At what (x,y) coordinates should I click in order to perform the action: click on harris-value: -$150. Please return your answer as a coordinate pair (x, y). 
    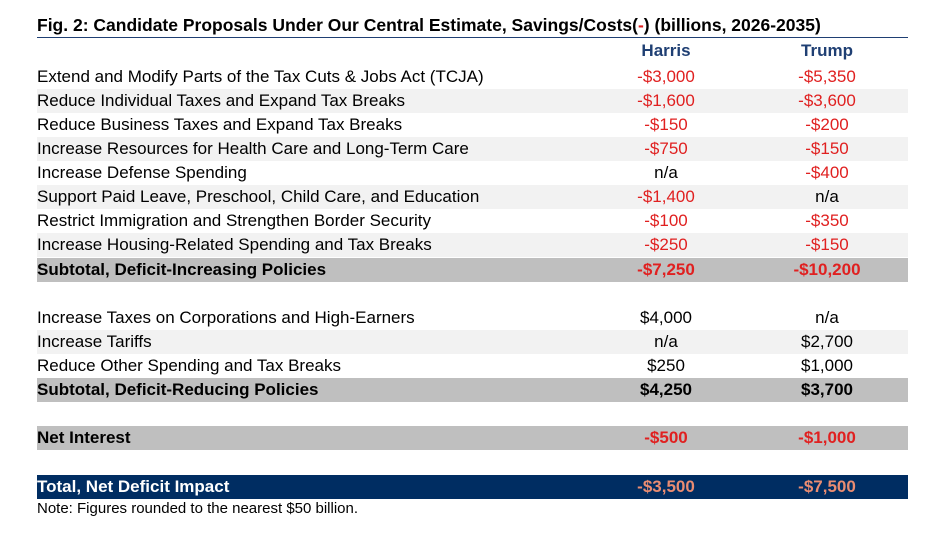
    Looking at the image, I should click on (666, 124).